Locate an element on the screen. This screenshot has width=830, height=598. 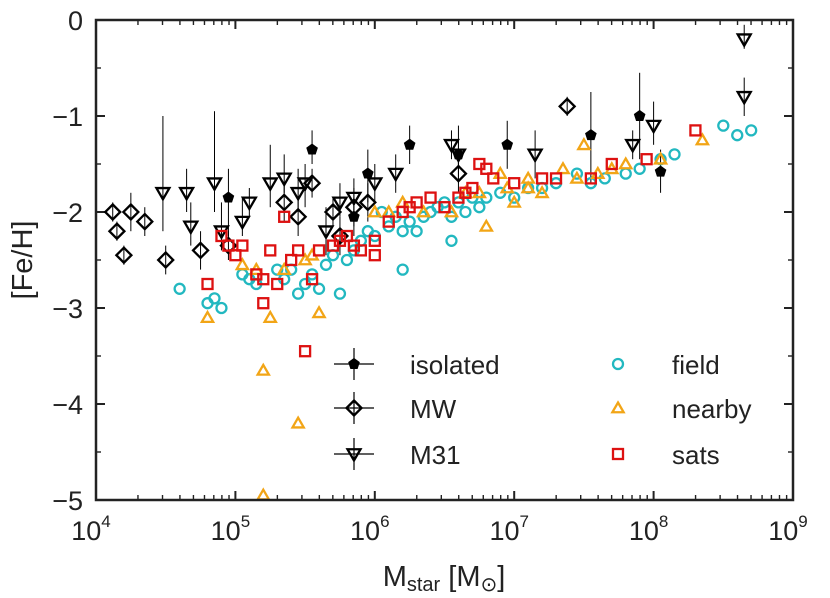
legend: isolated MW M31 field nearby sats is located at coordinates (543, 409).